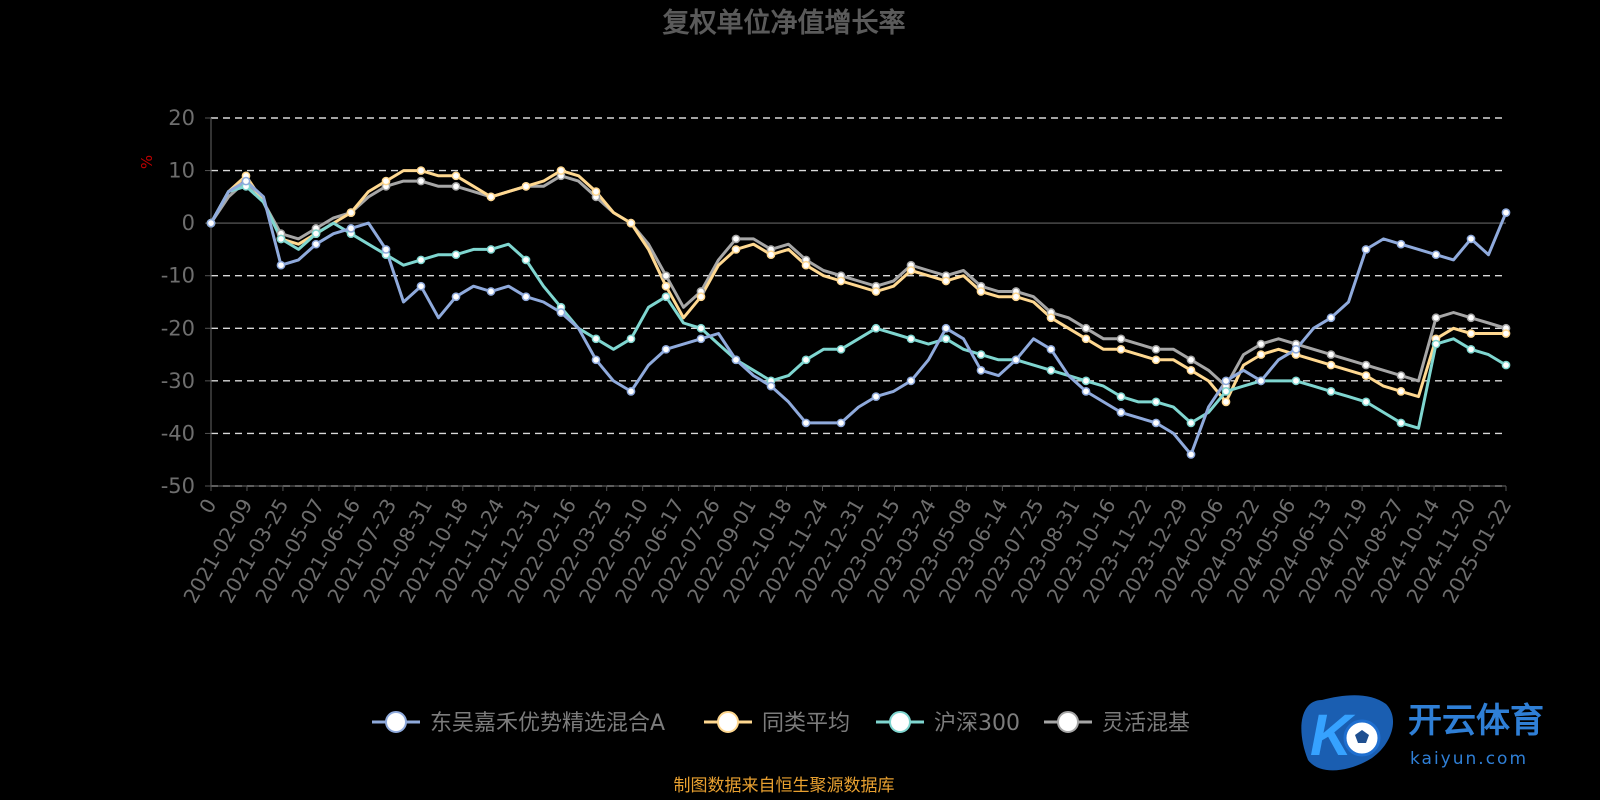 The width and height of the screenshot is (1600, 800). Describe the element at coordinates (547, 723) in the screenshot. I see `legend-label: 东吴嘉禾优势精选混合A` at that location.